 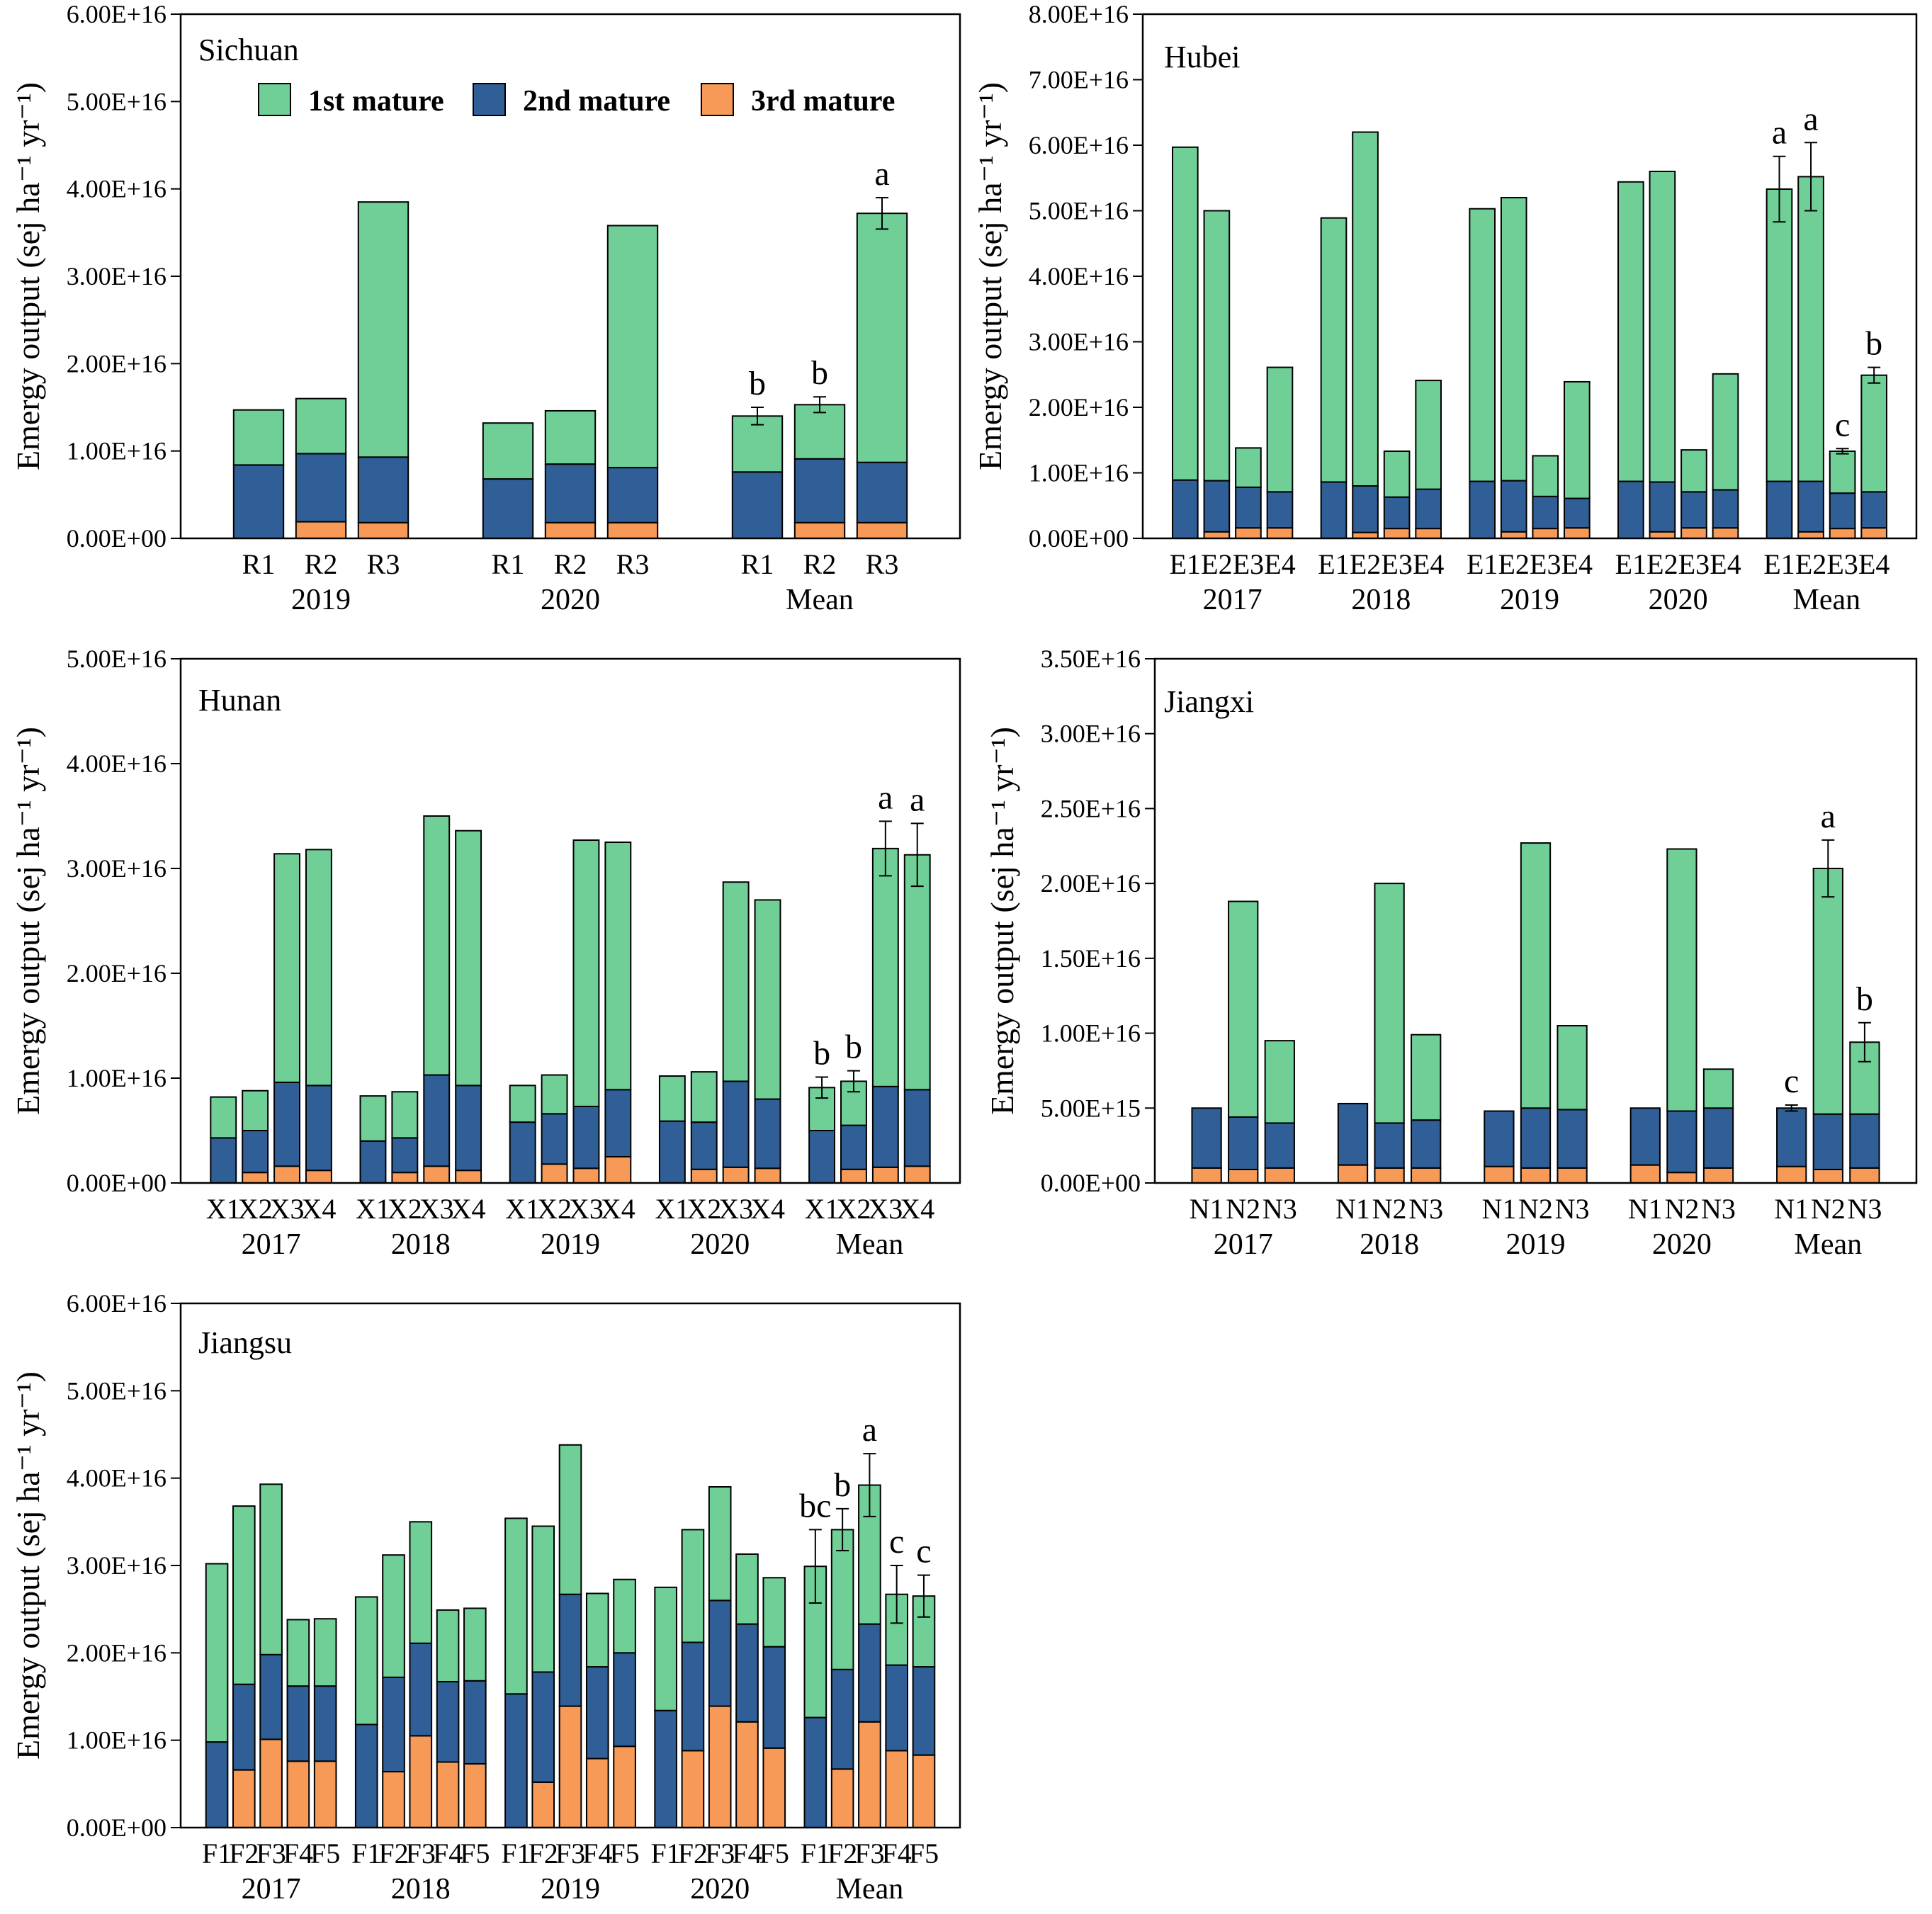 What do you see at coordinates (1209, 701) in the screenshot?
I see `panel-title: Jiangxi` at bounding box center [1209, 701].